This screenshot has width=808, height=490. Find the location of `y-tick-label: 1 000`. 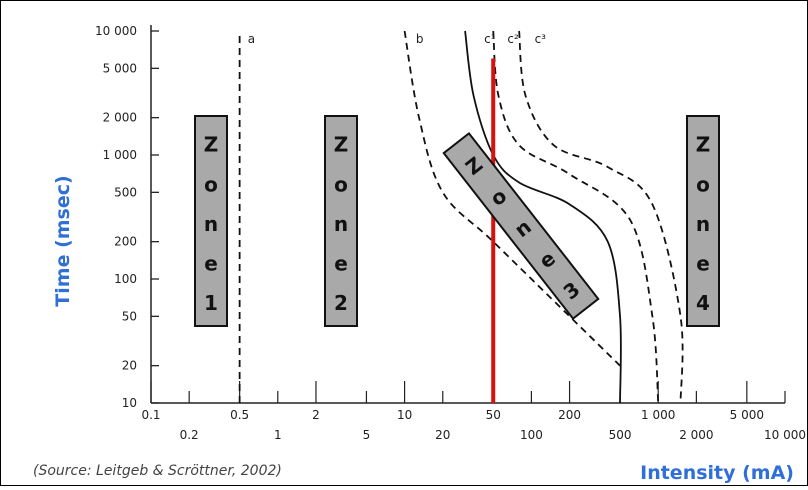

y-tick-label: 1 000 is located at coordinates (120, 155).